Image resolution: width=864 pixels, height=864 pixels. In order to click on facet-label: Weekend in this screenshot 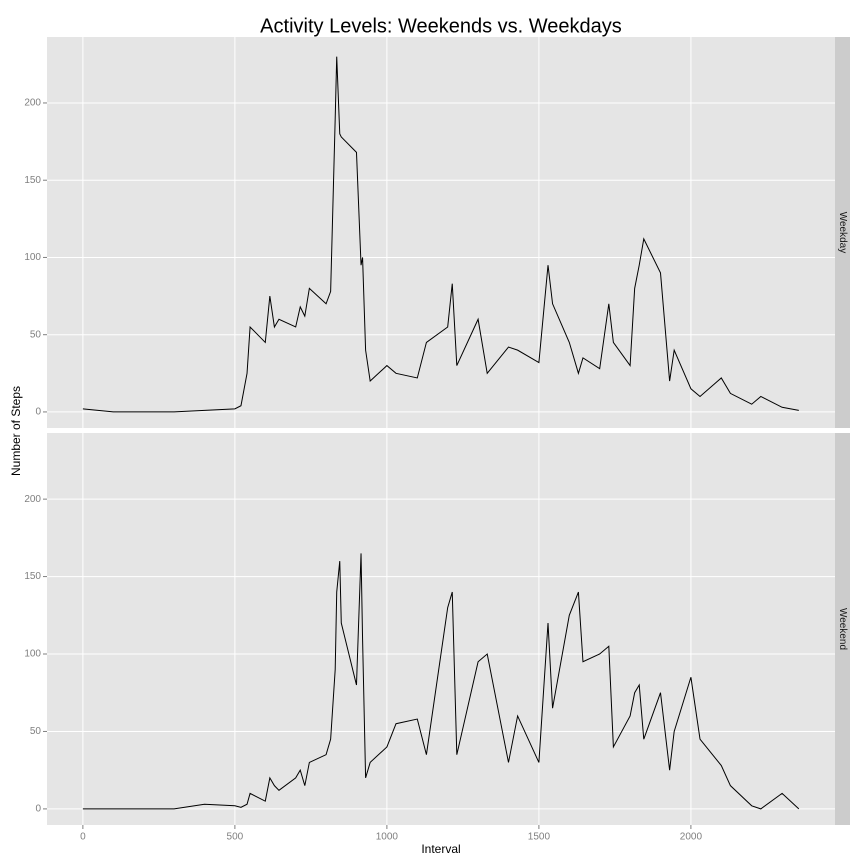, I will do `click(842, 629)`.